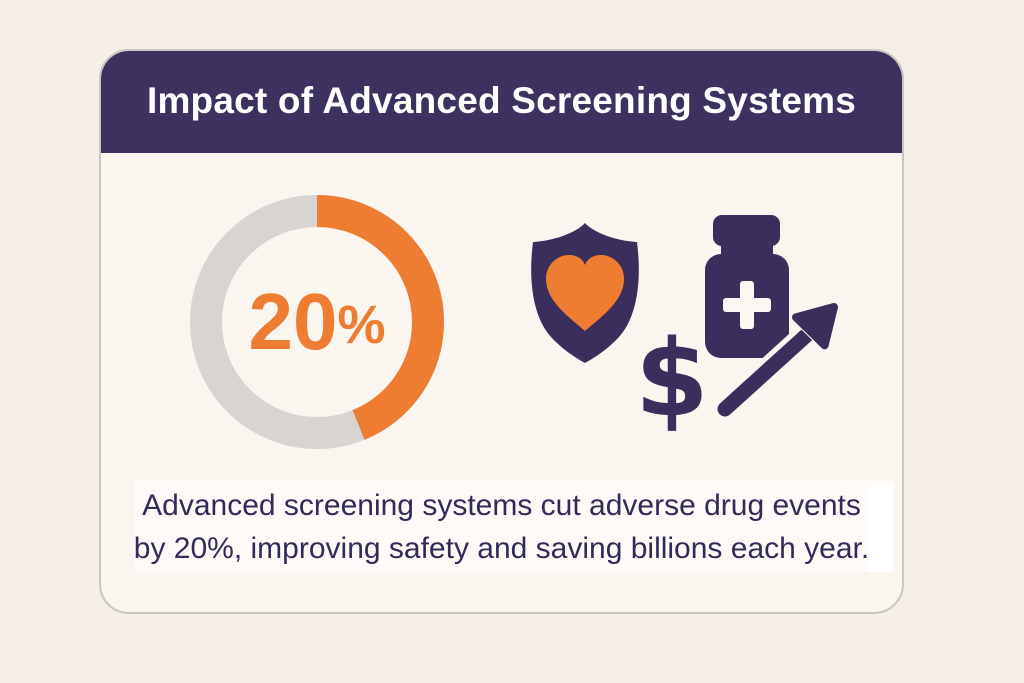 The height and width of the screenshot is (683, 1024). I want to click on donut-chart: 20 %, so click(317, 322).